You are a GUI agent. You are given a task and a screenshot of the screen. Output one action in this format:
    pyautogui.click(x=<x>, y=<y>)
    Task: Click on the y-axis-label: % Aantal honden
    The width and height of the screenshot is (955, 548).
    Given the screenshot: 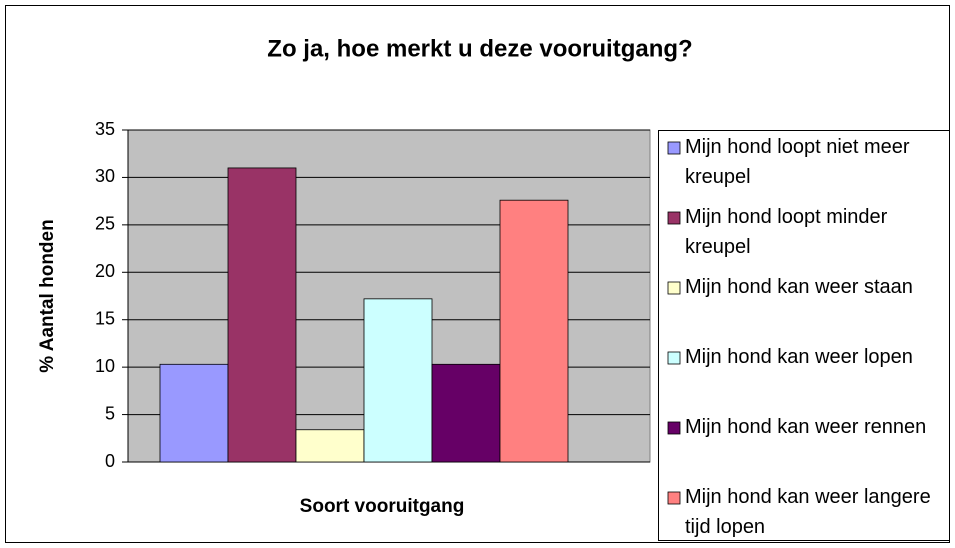 What is the action you would take?
    pyautogui.click(x=47, y=295)
    